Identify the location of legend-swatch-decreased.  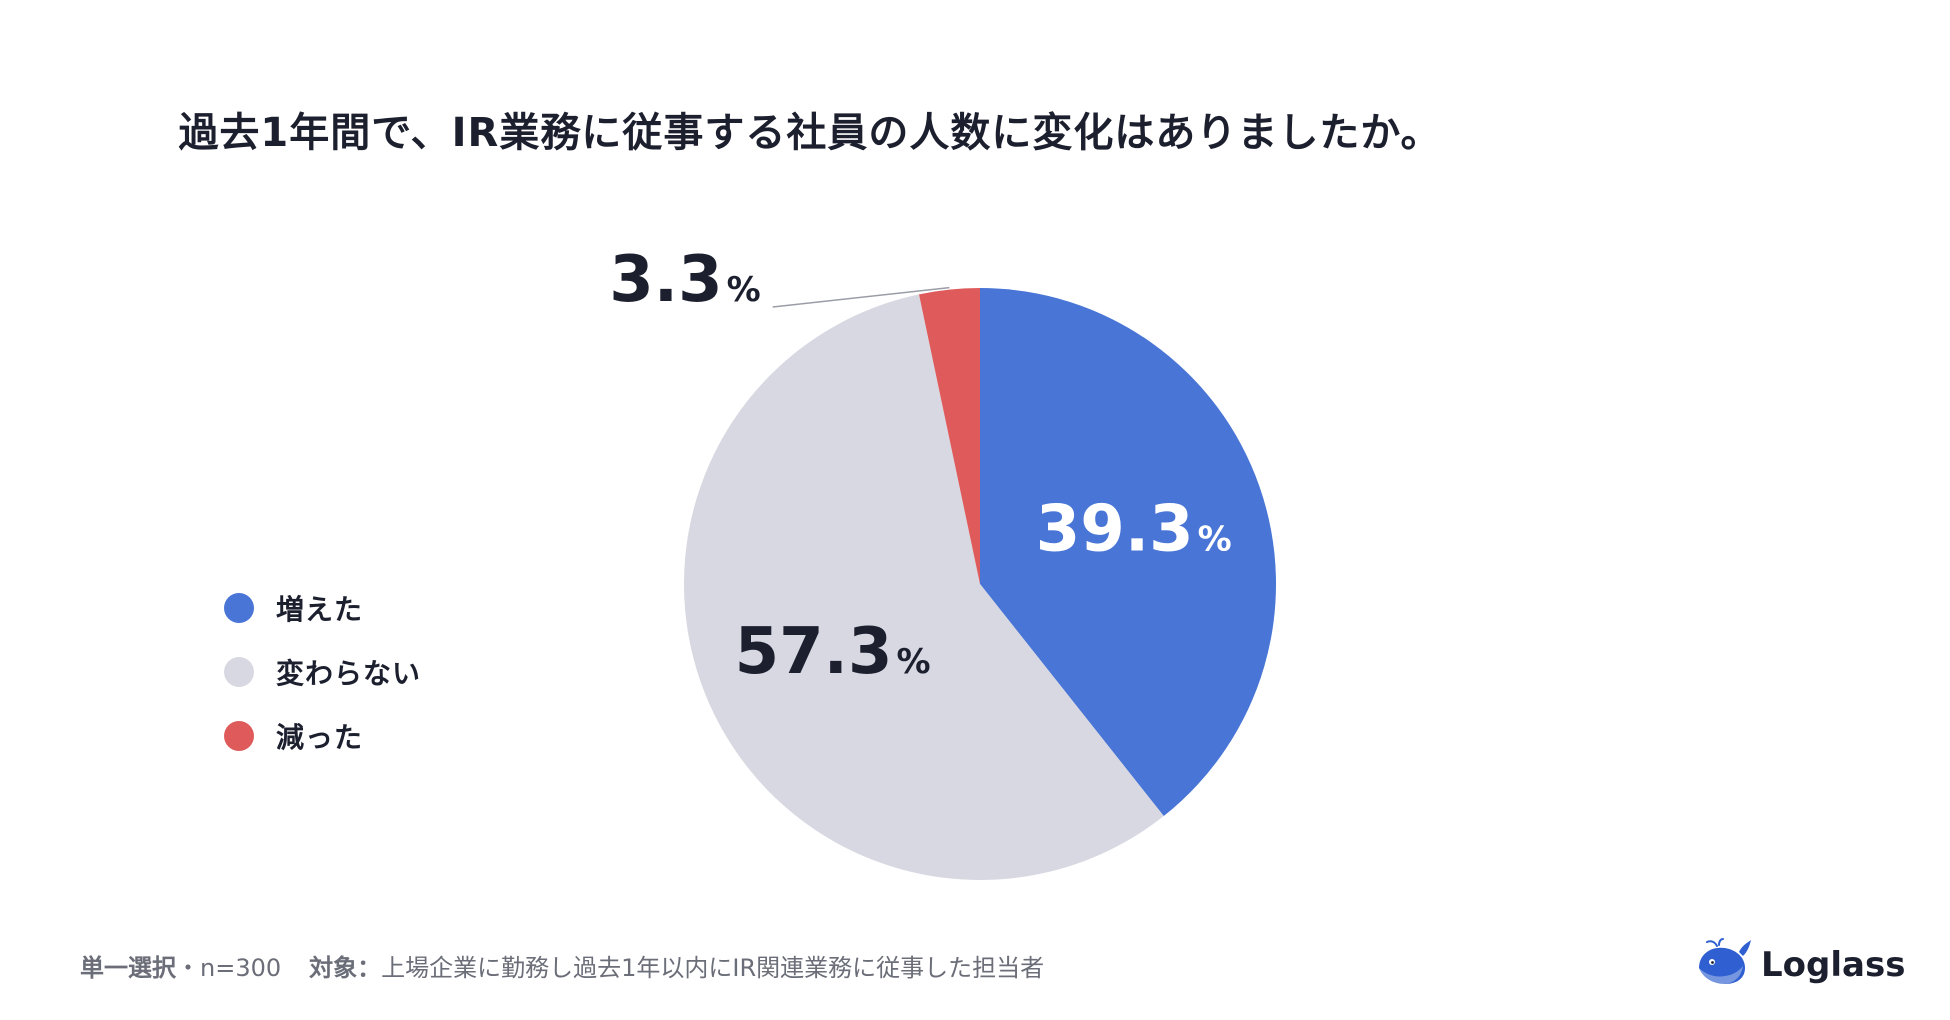
(239, 736).